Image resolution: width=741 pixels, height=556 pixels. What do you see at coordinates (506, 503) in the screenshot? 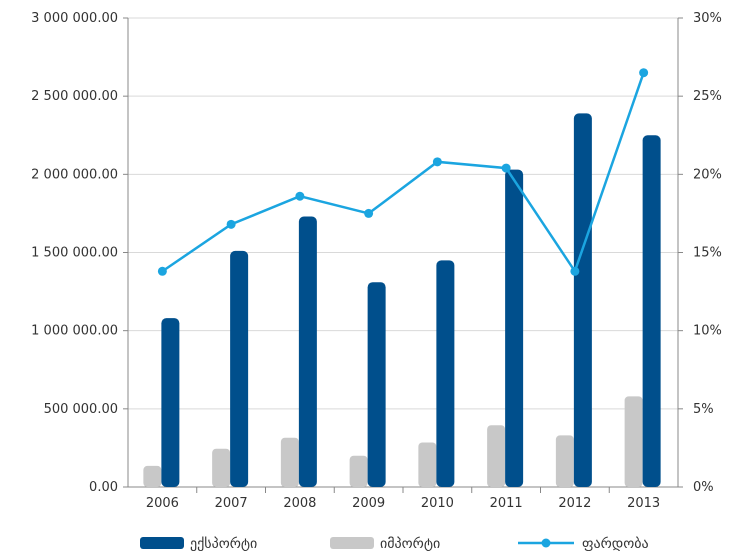
I see `x-axis-tick-label: 2011` at bounding box center [506, 503].